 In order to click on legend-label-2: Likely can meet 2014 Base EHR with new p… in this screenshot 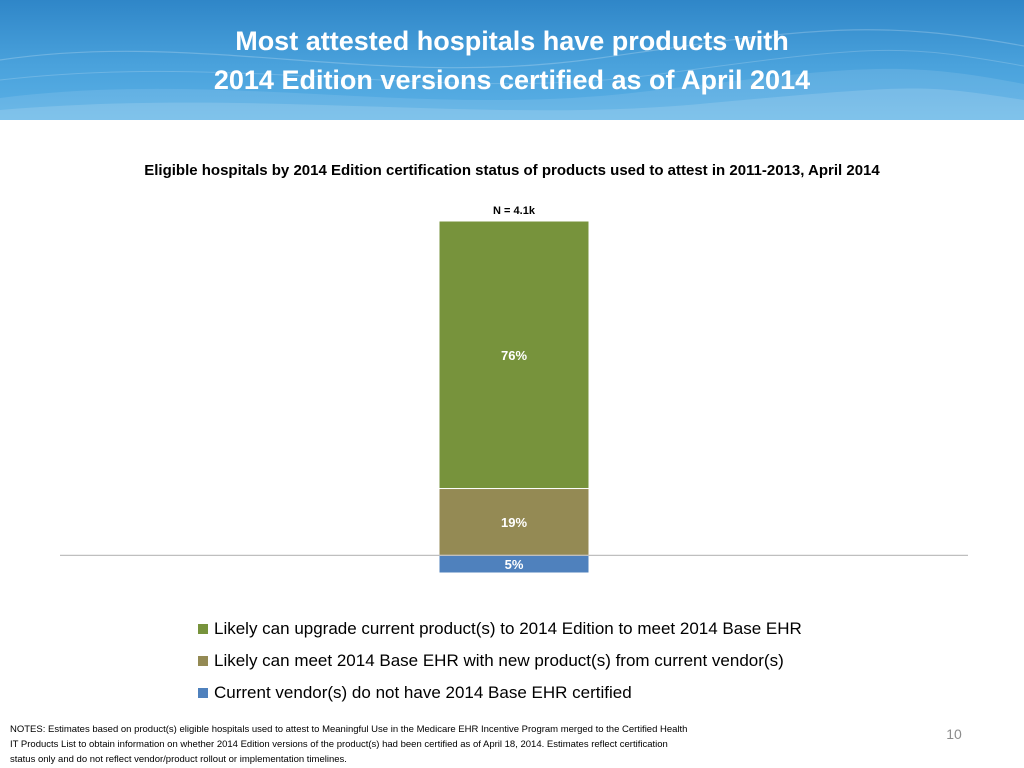, I will do `click(499, 660)`.